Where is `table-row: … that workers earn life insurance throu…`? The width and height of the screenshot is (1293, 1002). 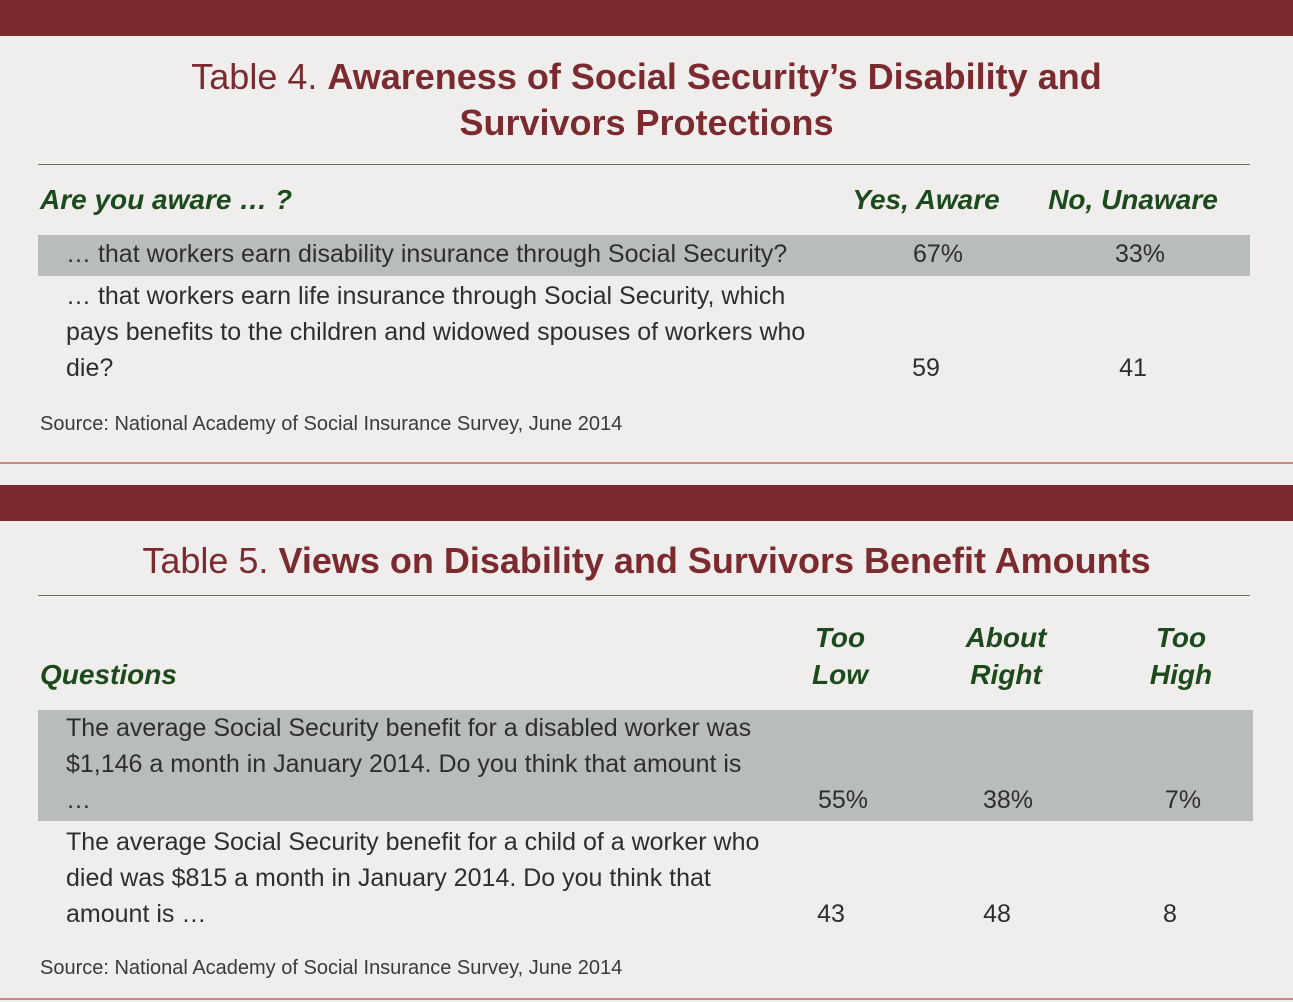 table-row: … that workers earn life insurance throu… is located at coordinates (644, 333).